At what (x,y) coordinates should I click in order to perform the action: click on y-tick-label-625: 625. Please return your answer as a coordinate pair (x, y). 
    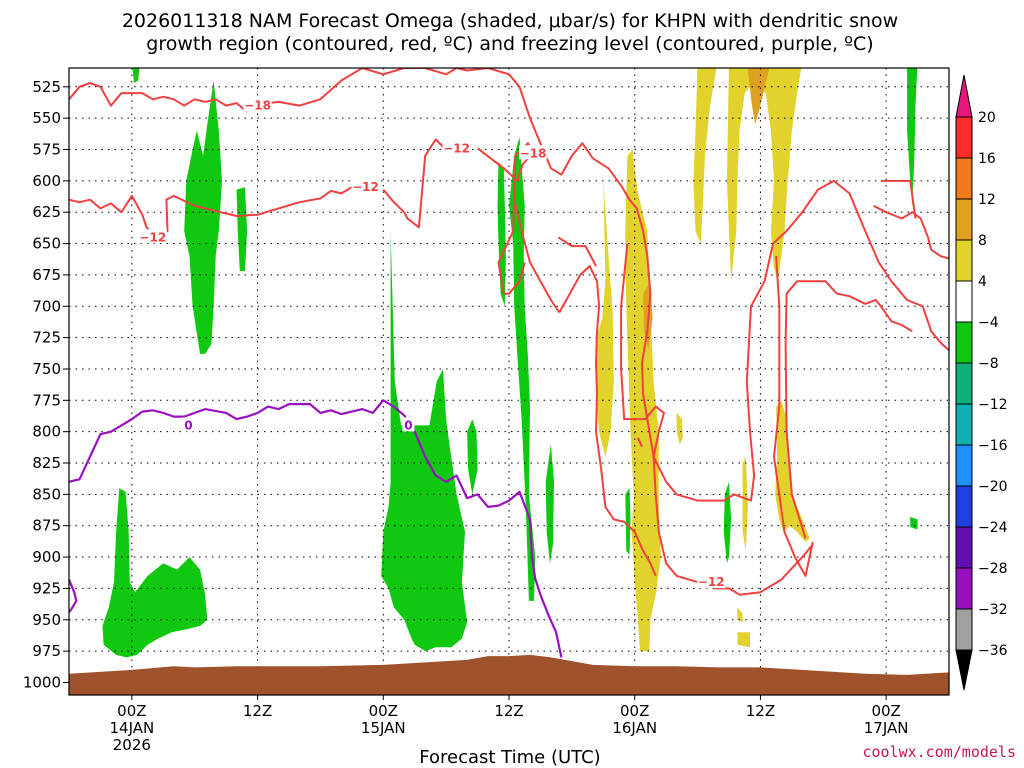
    Looking at the image, I should click on (46, 212).